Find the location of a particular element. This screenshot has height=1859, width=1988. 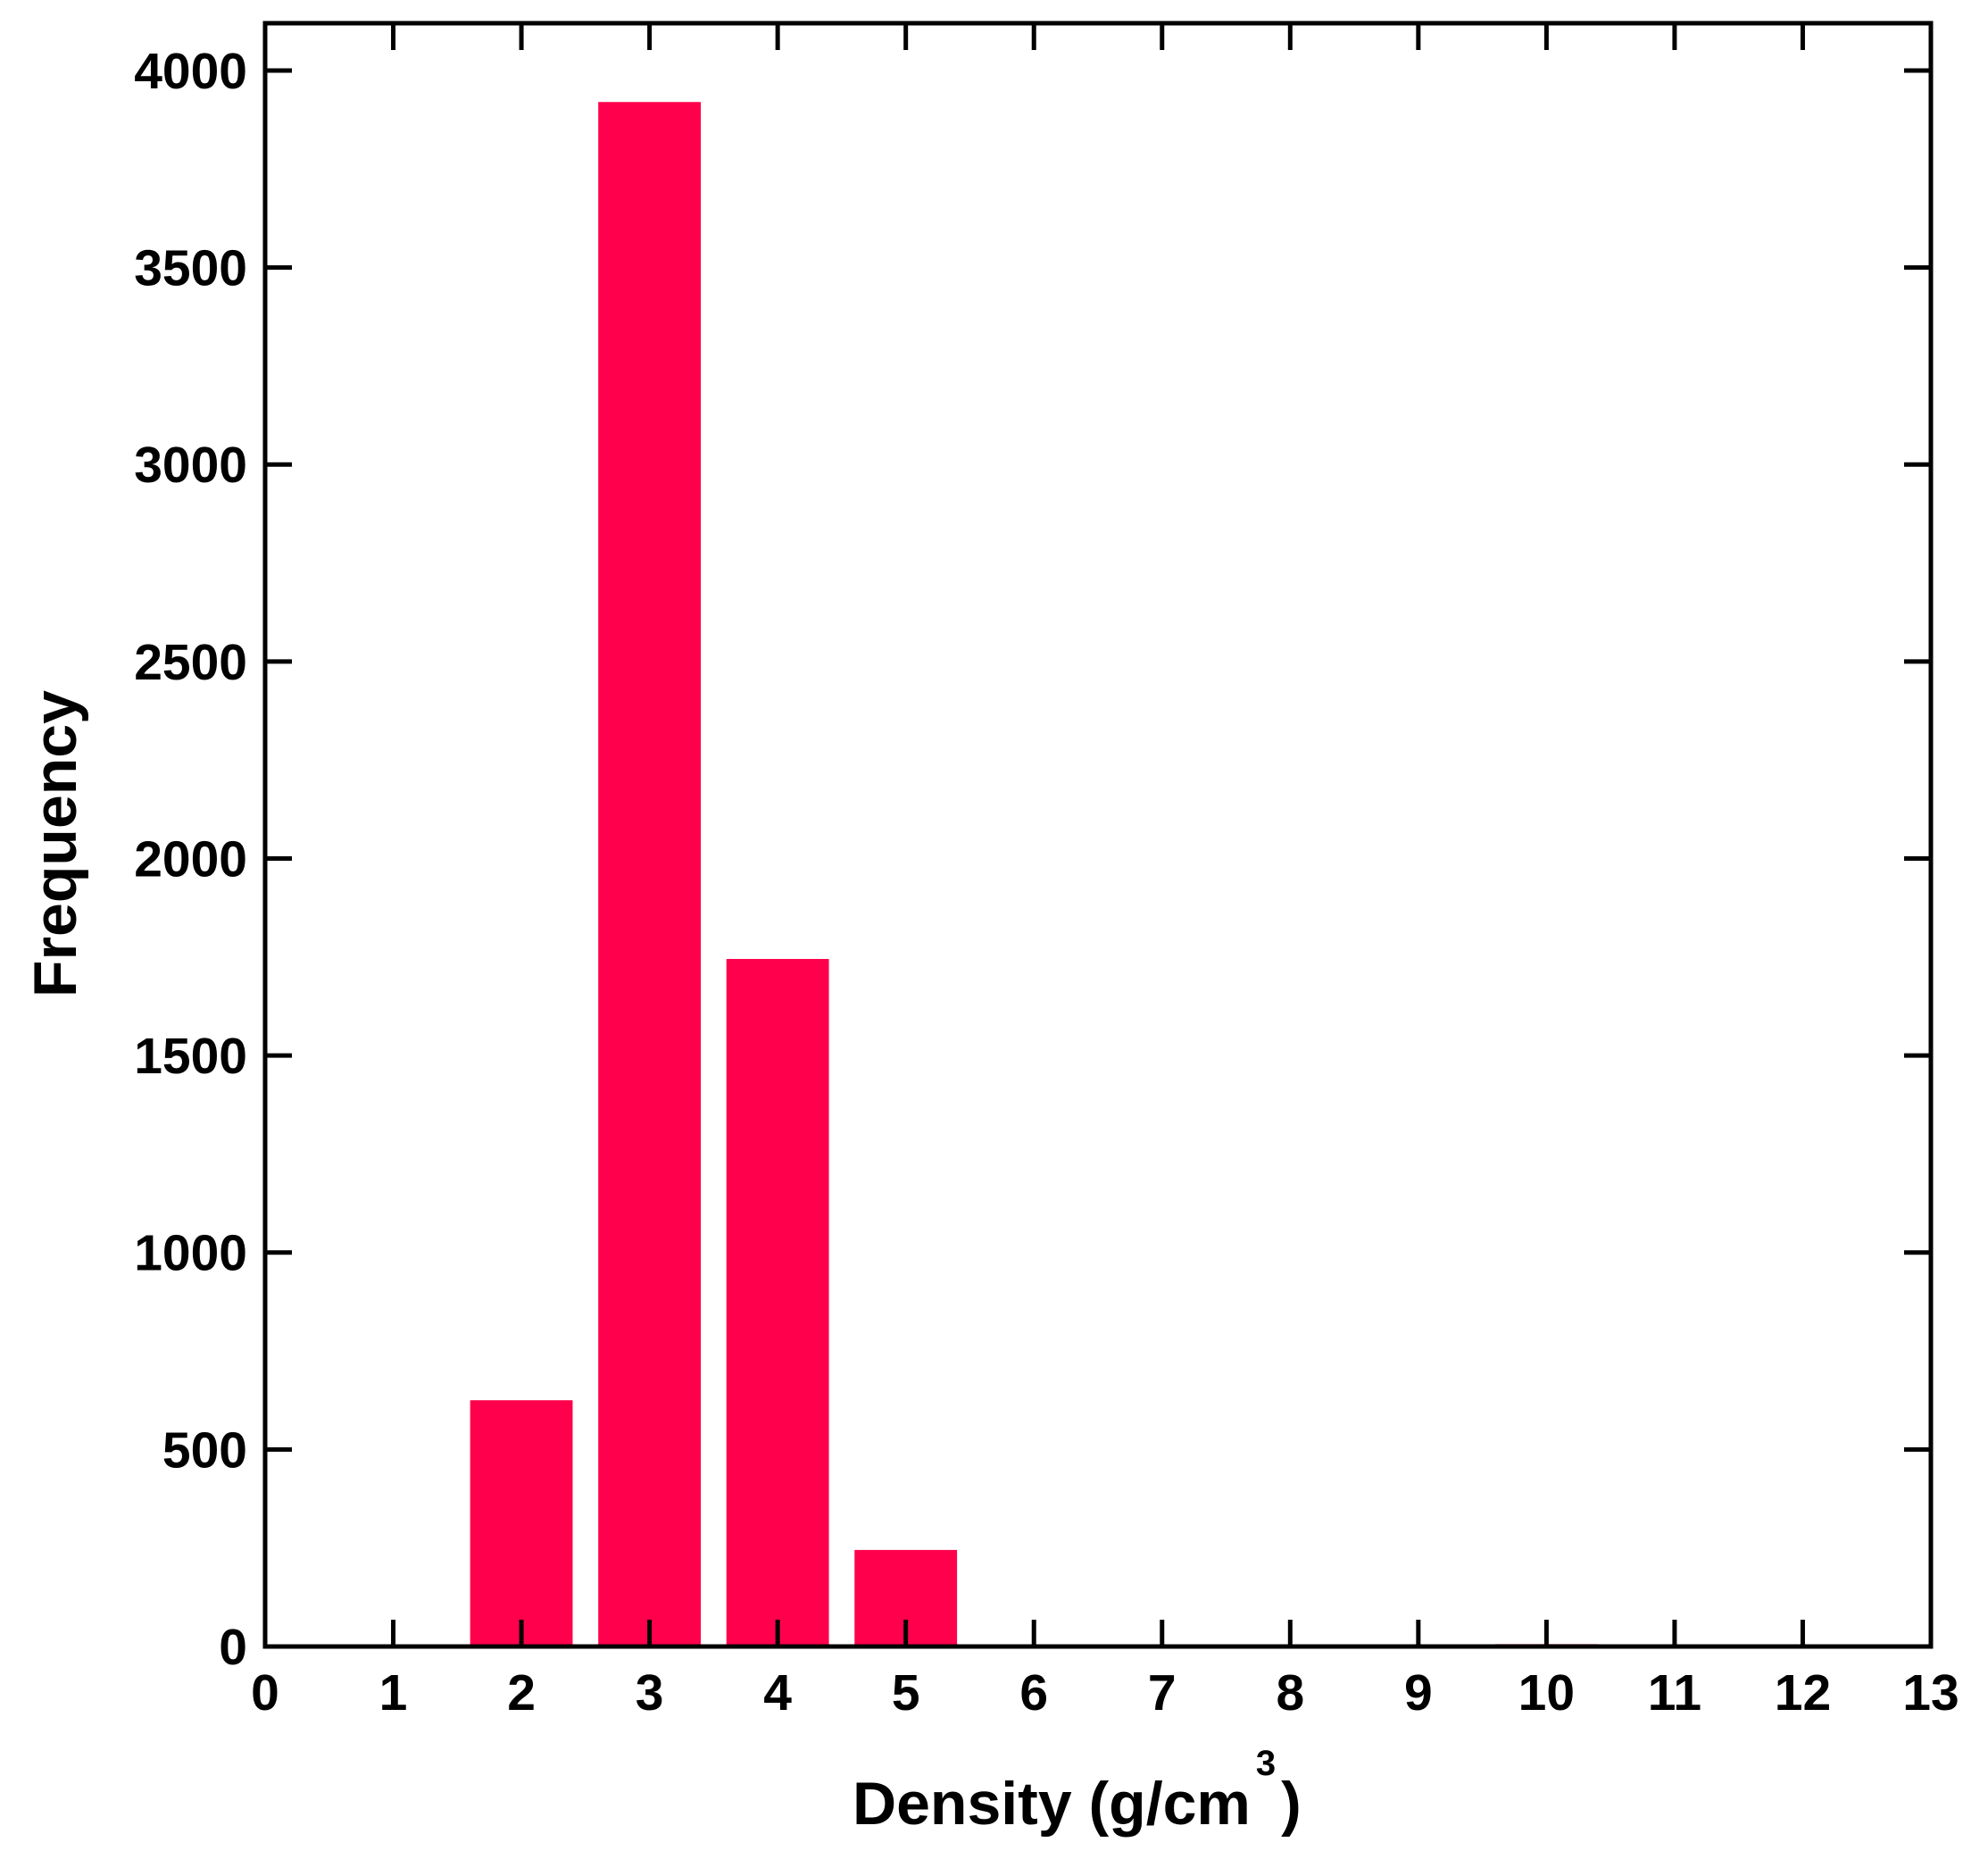

y-tick-label-4000: 4000 is located at coordinates (190, 71).